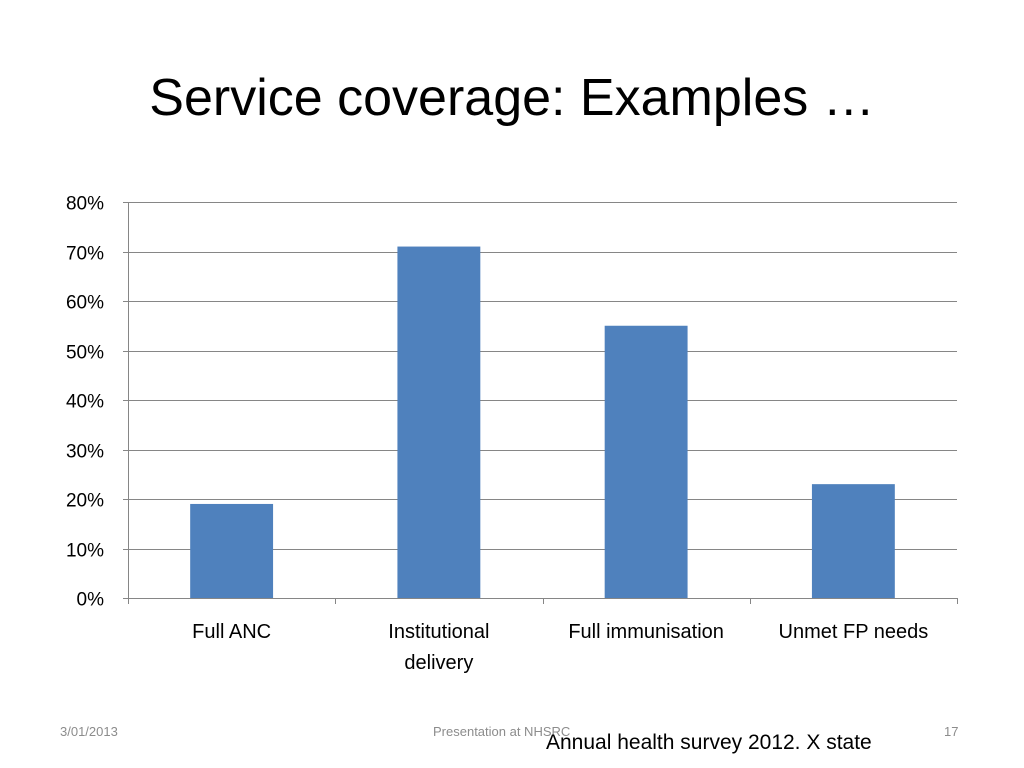  What do you see at coordinates (85, 452) in the screenshot?
I see `y-tick-label: 30%` at bounding box center [85, 452].